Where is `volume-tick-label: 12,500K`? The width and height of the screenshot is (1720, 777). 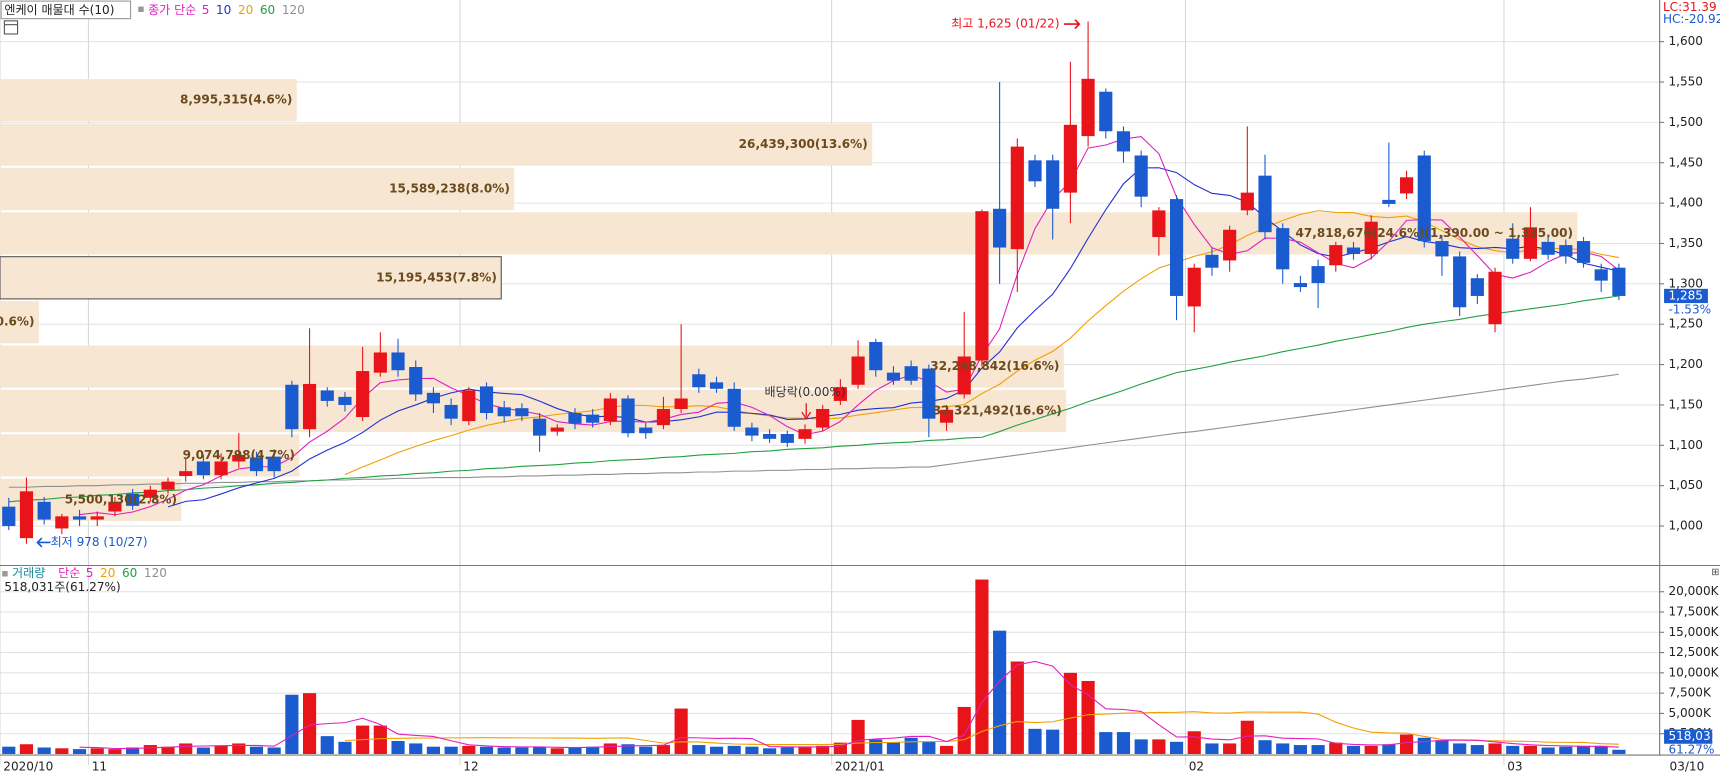 volume-tick-label: 12,500K is located at coordinates (1693, 652).